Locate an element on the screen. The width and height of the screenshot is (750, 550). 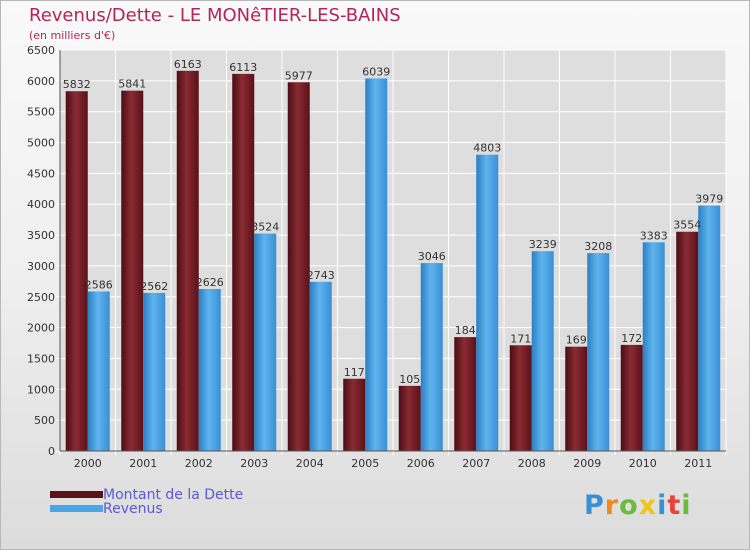
data-label-revenus-2008: 3239 is located at coordinates (543, 244).